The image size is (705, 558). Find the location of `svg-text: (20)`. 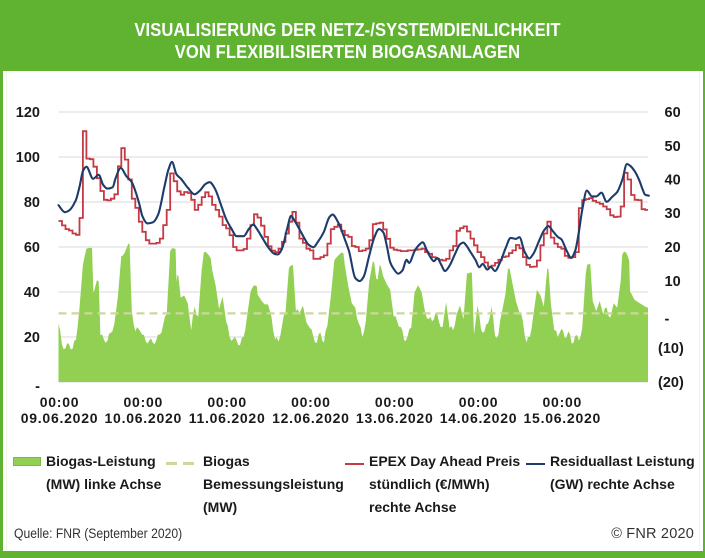

svg-text: (20) is located at coordinates (671, 383).